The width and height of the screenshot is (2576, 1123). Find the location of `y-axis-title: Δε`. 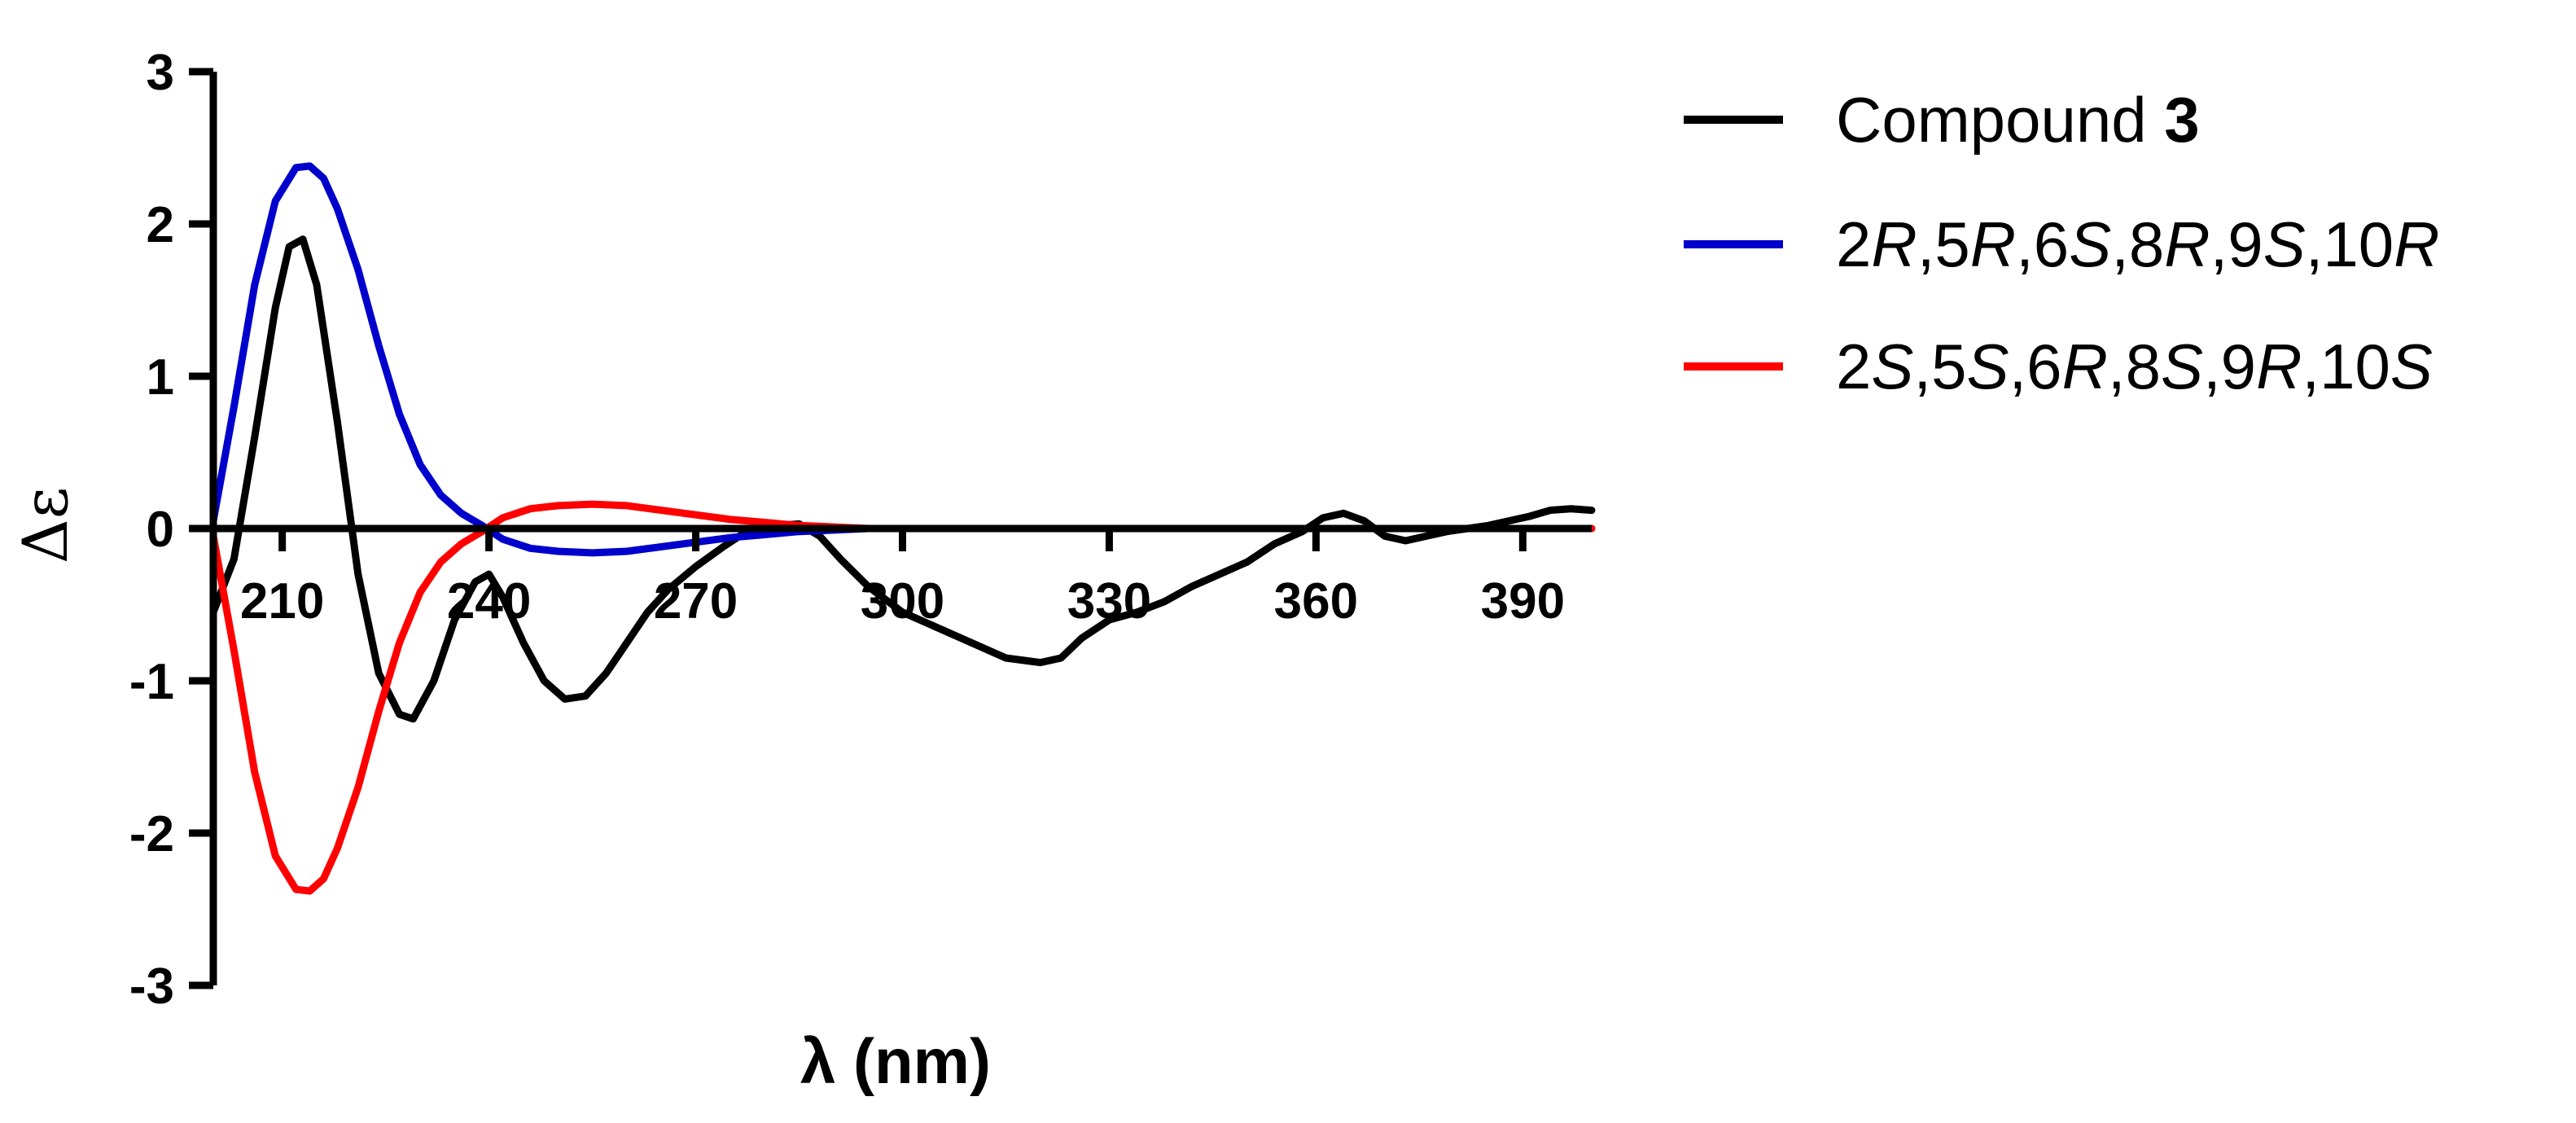

y-axis-title: Δε is located at coordinates (45, 525).